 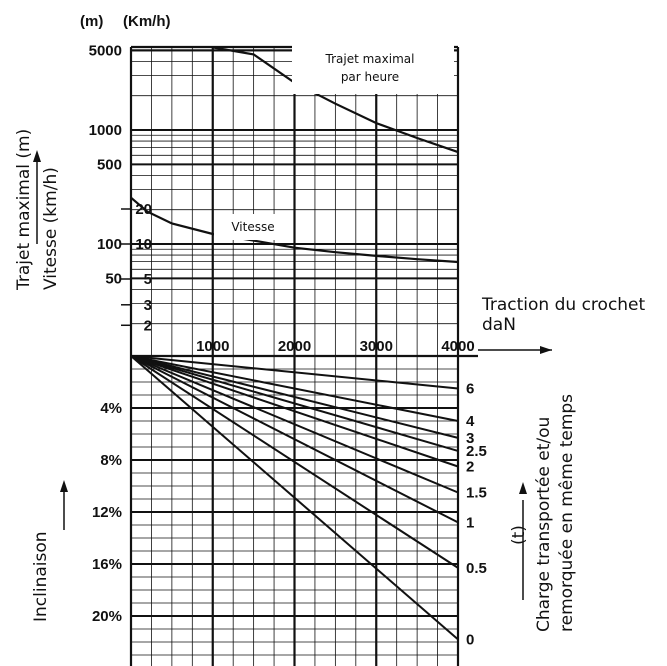 I want to click on y-axis-title-inclinaison: Inclinaison, so click(x=41, y=576).